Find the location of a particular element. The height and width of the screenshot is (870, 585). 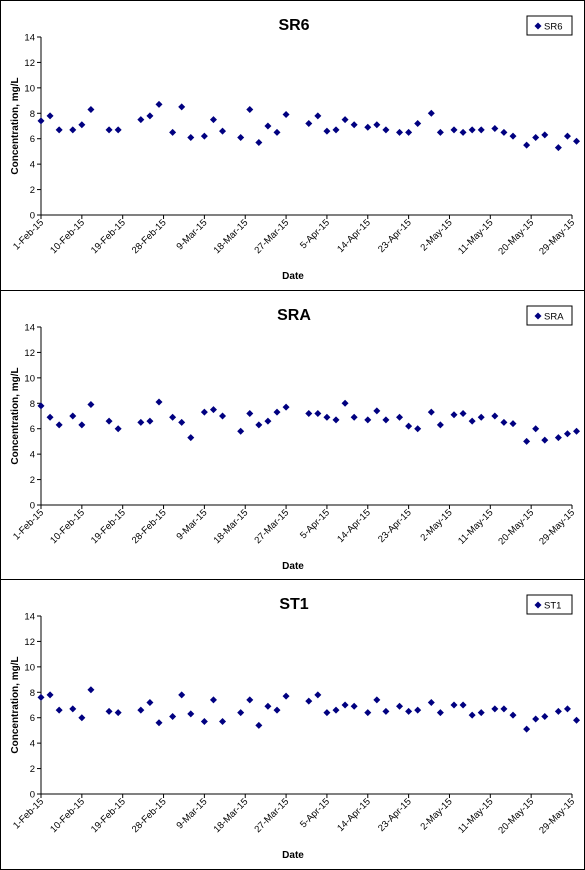

y-tick-label: 8 is located at coordinates (32, 114).